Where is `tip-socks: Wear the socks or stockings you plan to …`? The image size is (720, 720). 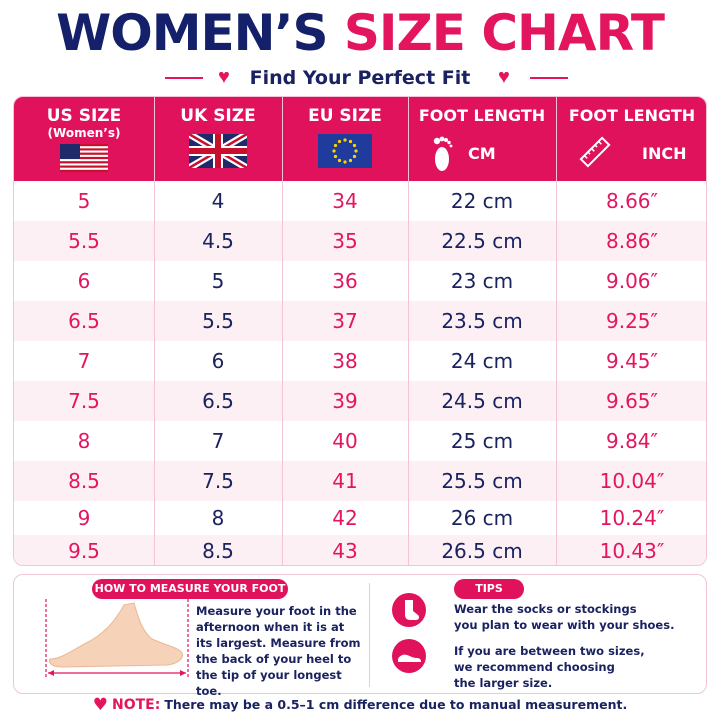 tip-socks: Wear the socks or stockings you plan to … is located at coordinates (579, 617).